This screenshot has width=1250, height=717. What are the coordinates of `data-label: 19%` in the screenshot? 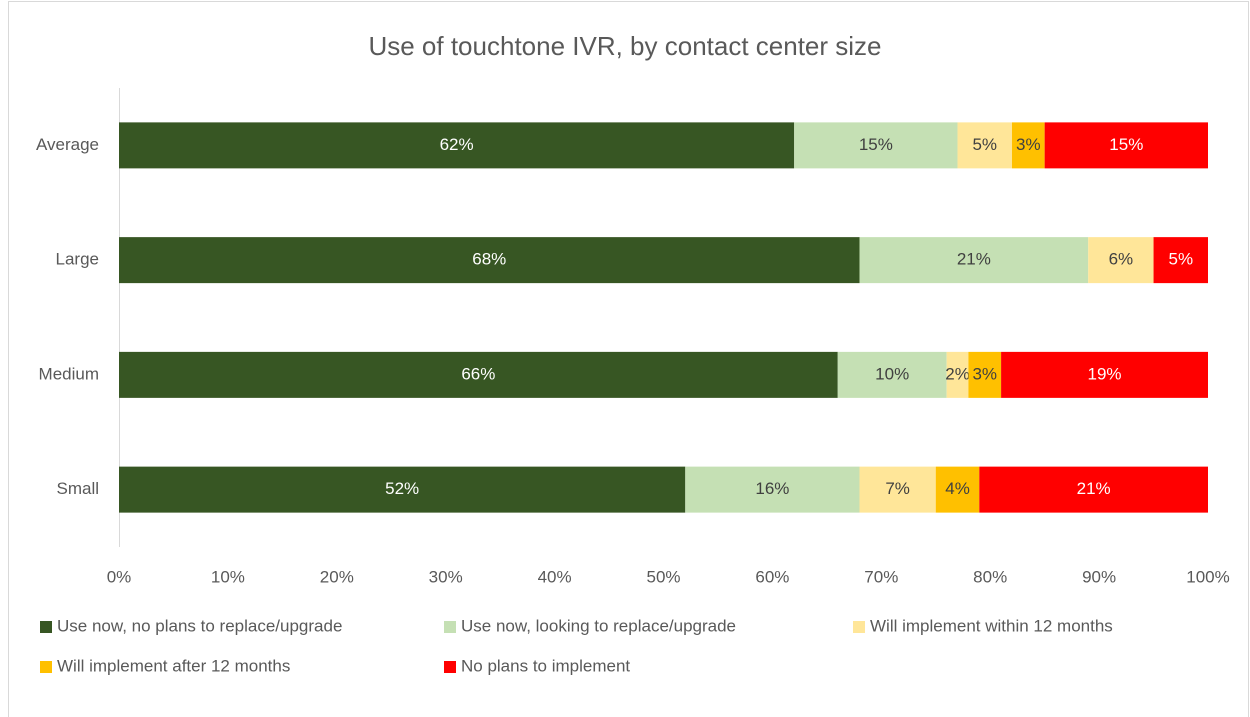 It's located at (1105, 373).